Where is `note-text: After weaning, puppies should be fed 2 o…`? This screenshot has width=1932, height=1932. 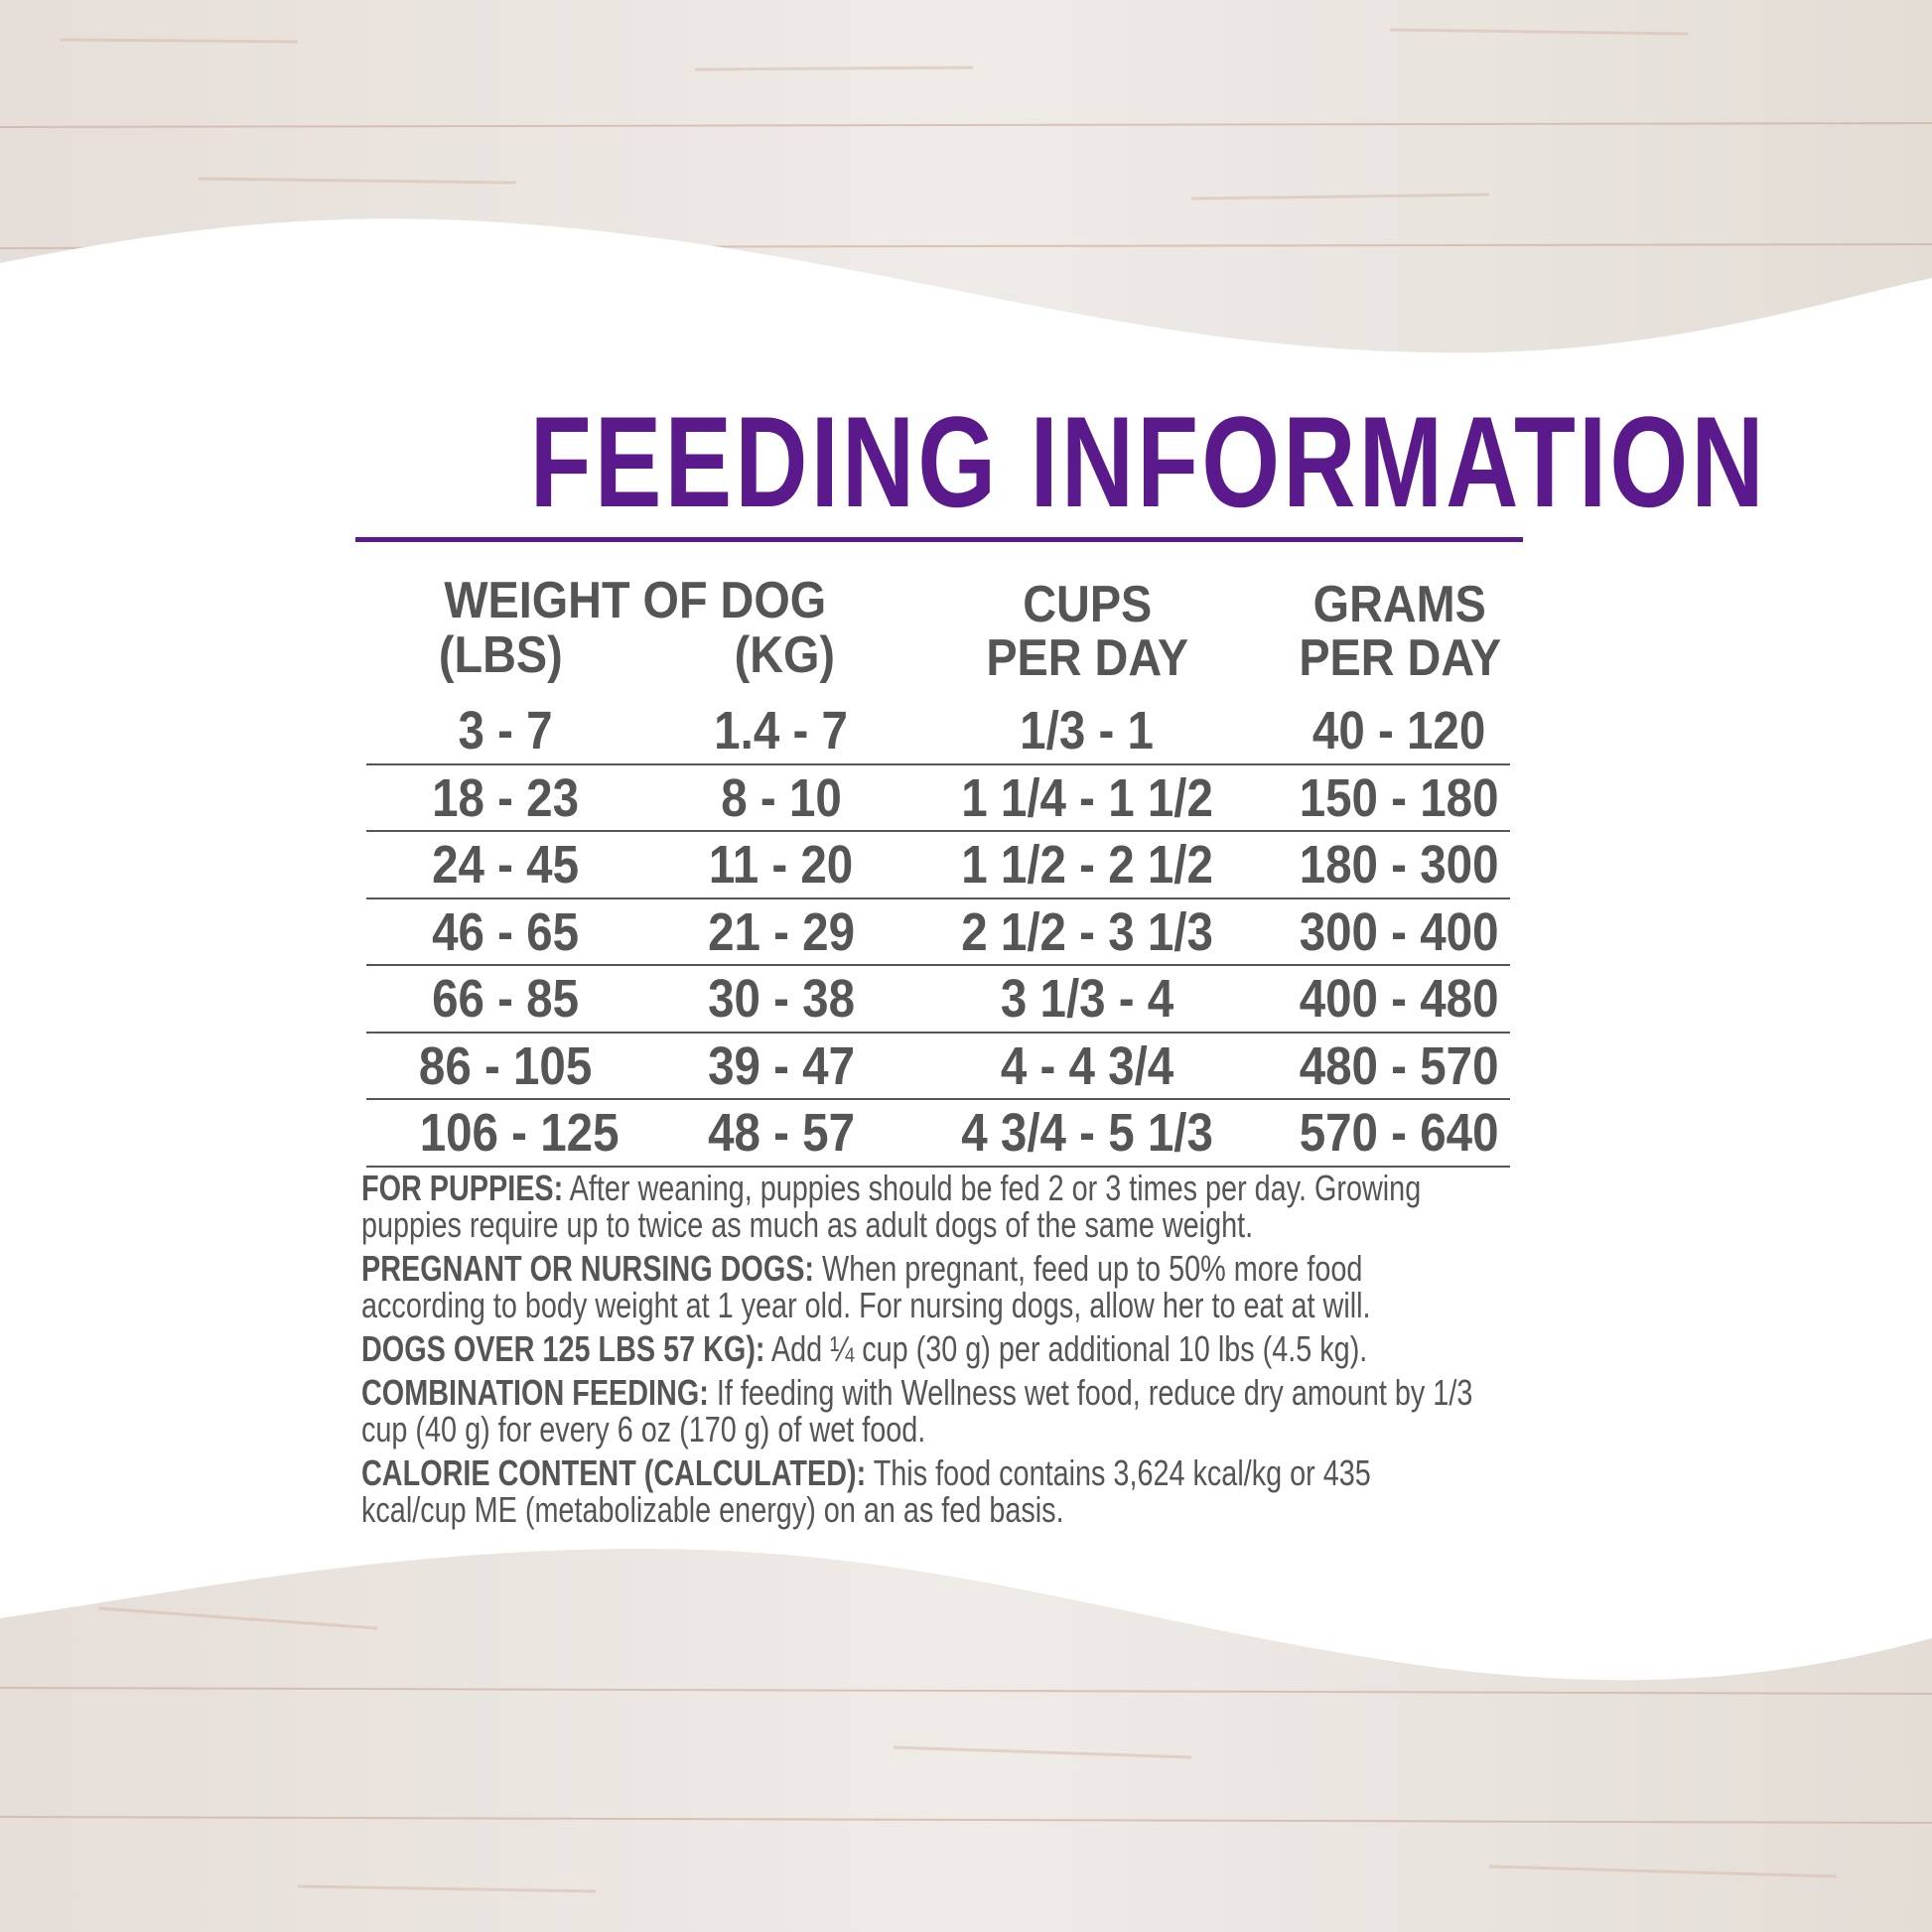
note-text: After weaning, puppies should be fed 2 o… is located at coordinates (891, 1207).